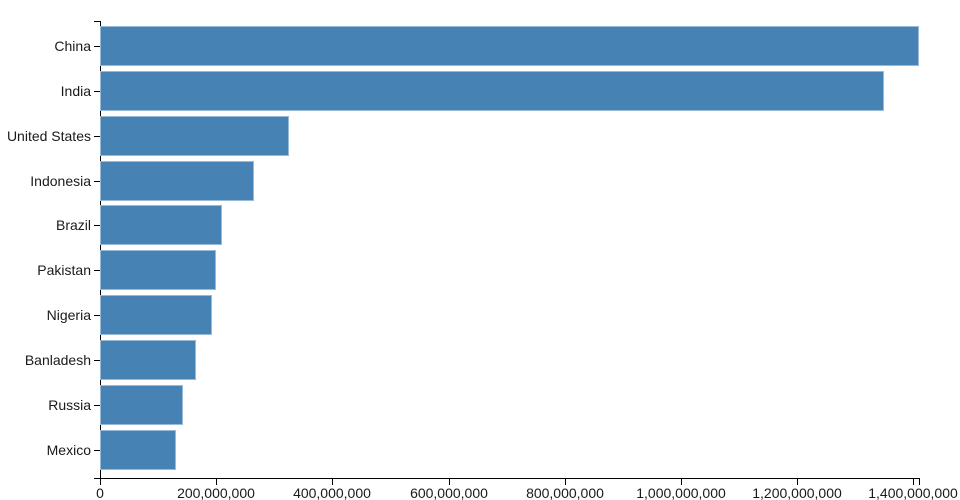 This screenshot has width=960, height=500. Describe the element at coordinates (507, 478) in the screenshot. I see `x-axis-line` at that location.